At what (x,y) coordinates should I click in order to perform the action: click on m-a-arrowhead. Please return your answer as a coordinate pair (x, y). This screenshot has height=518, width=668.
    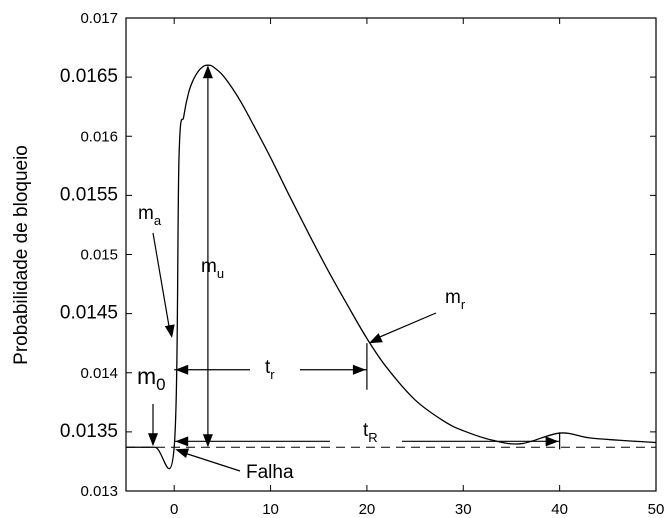
    Looking at the image, I should click on (169, 331).